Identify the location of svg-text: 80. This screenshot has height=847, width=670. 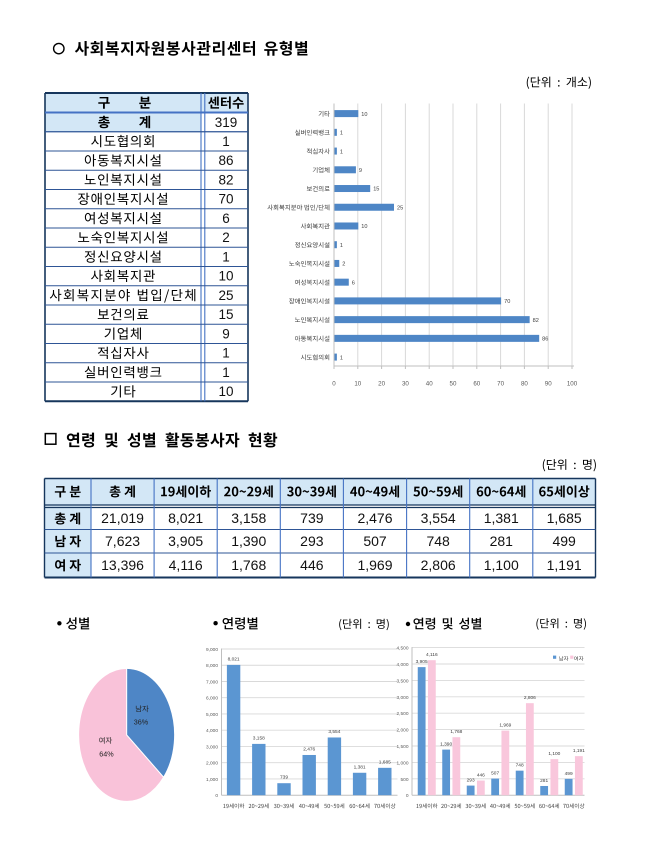
(524, 383).